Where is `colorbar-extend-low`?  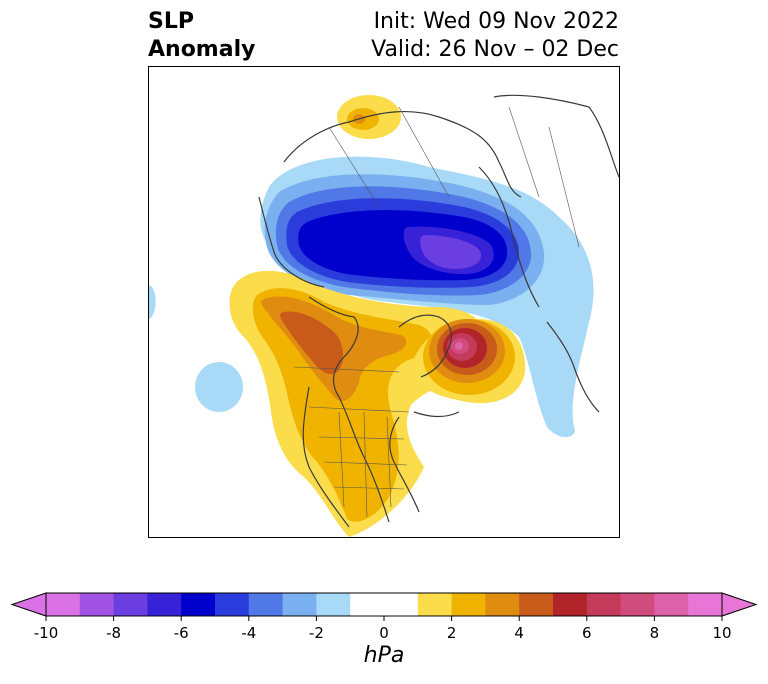 colorbar-extend-low is located at coordinates (28, 604).